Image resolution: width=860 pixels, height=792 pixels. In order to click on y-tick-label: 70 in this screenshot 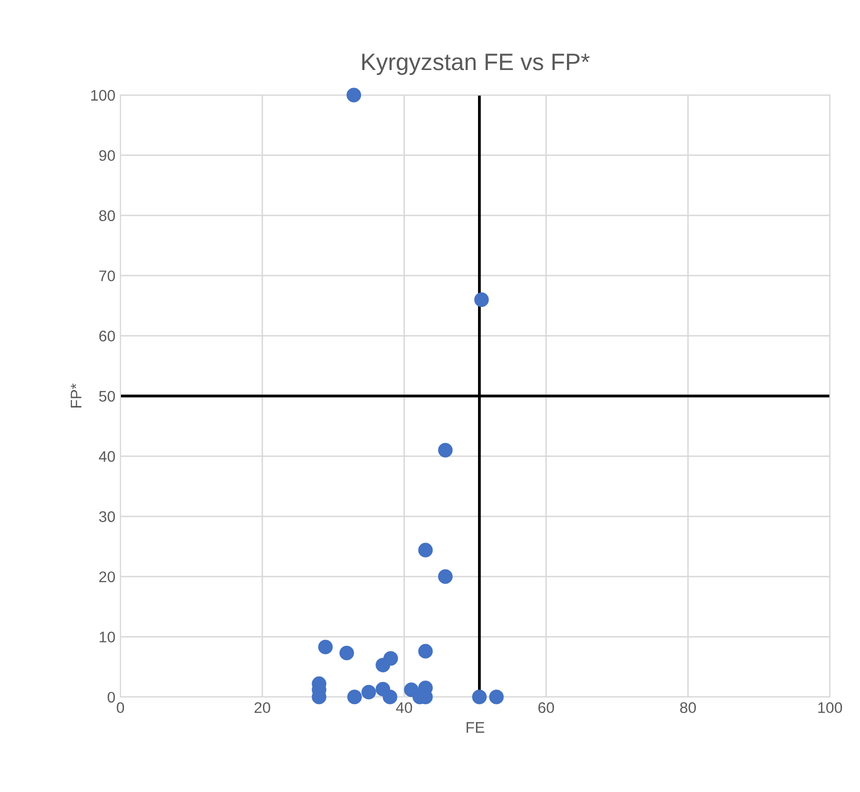, I will do `click(107, 276)`.